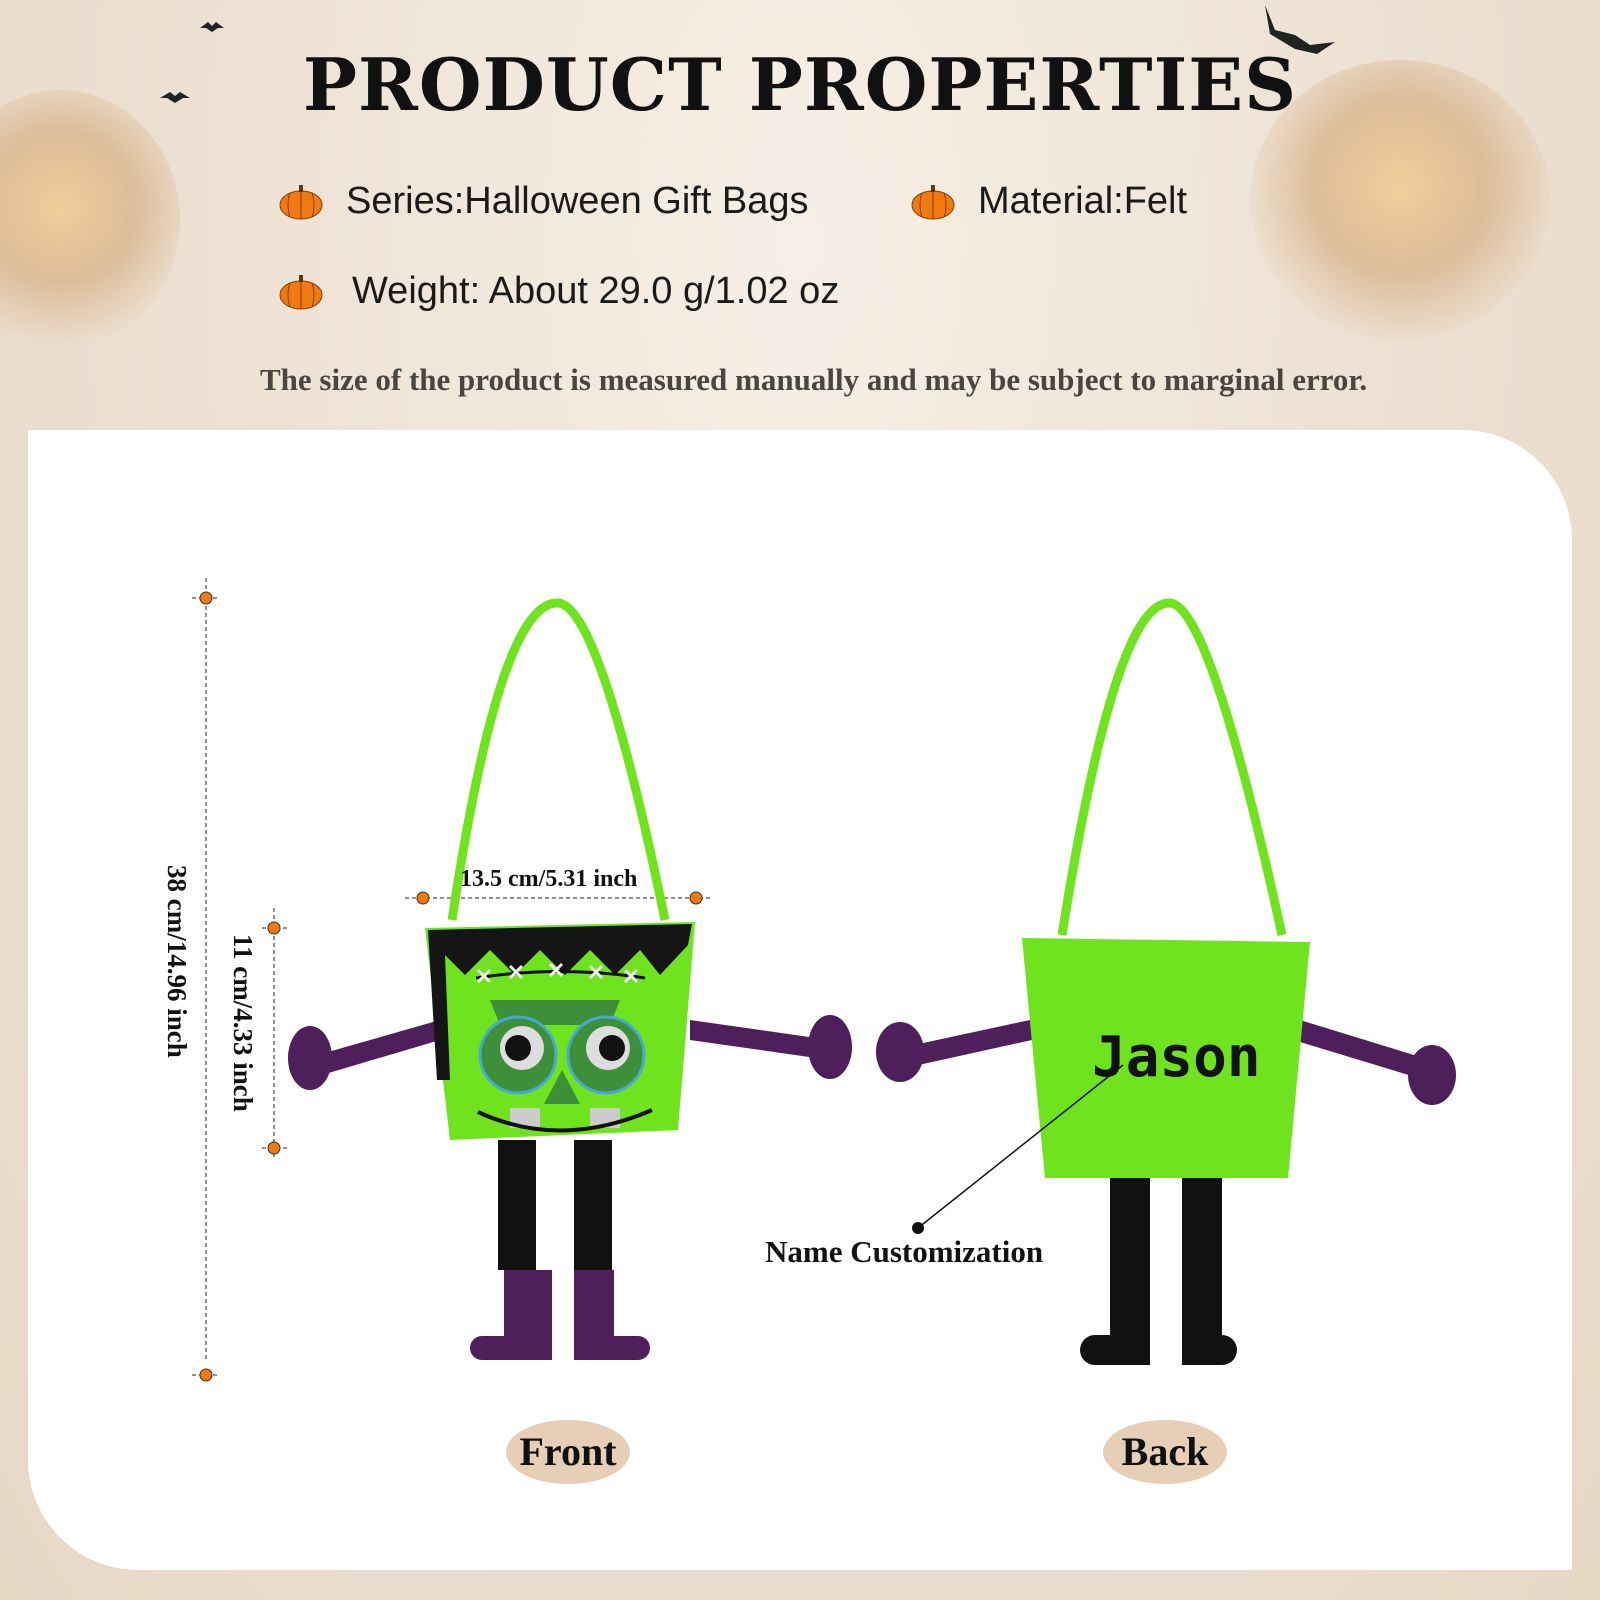 Image resolution: width=1600 pixels, height=1600 pixels. I want to click on back-label: Back, so click(1165, 1452).